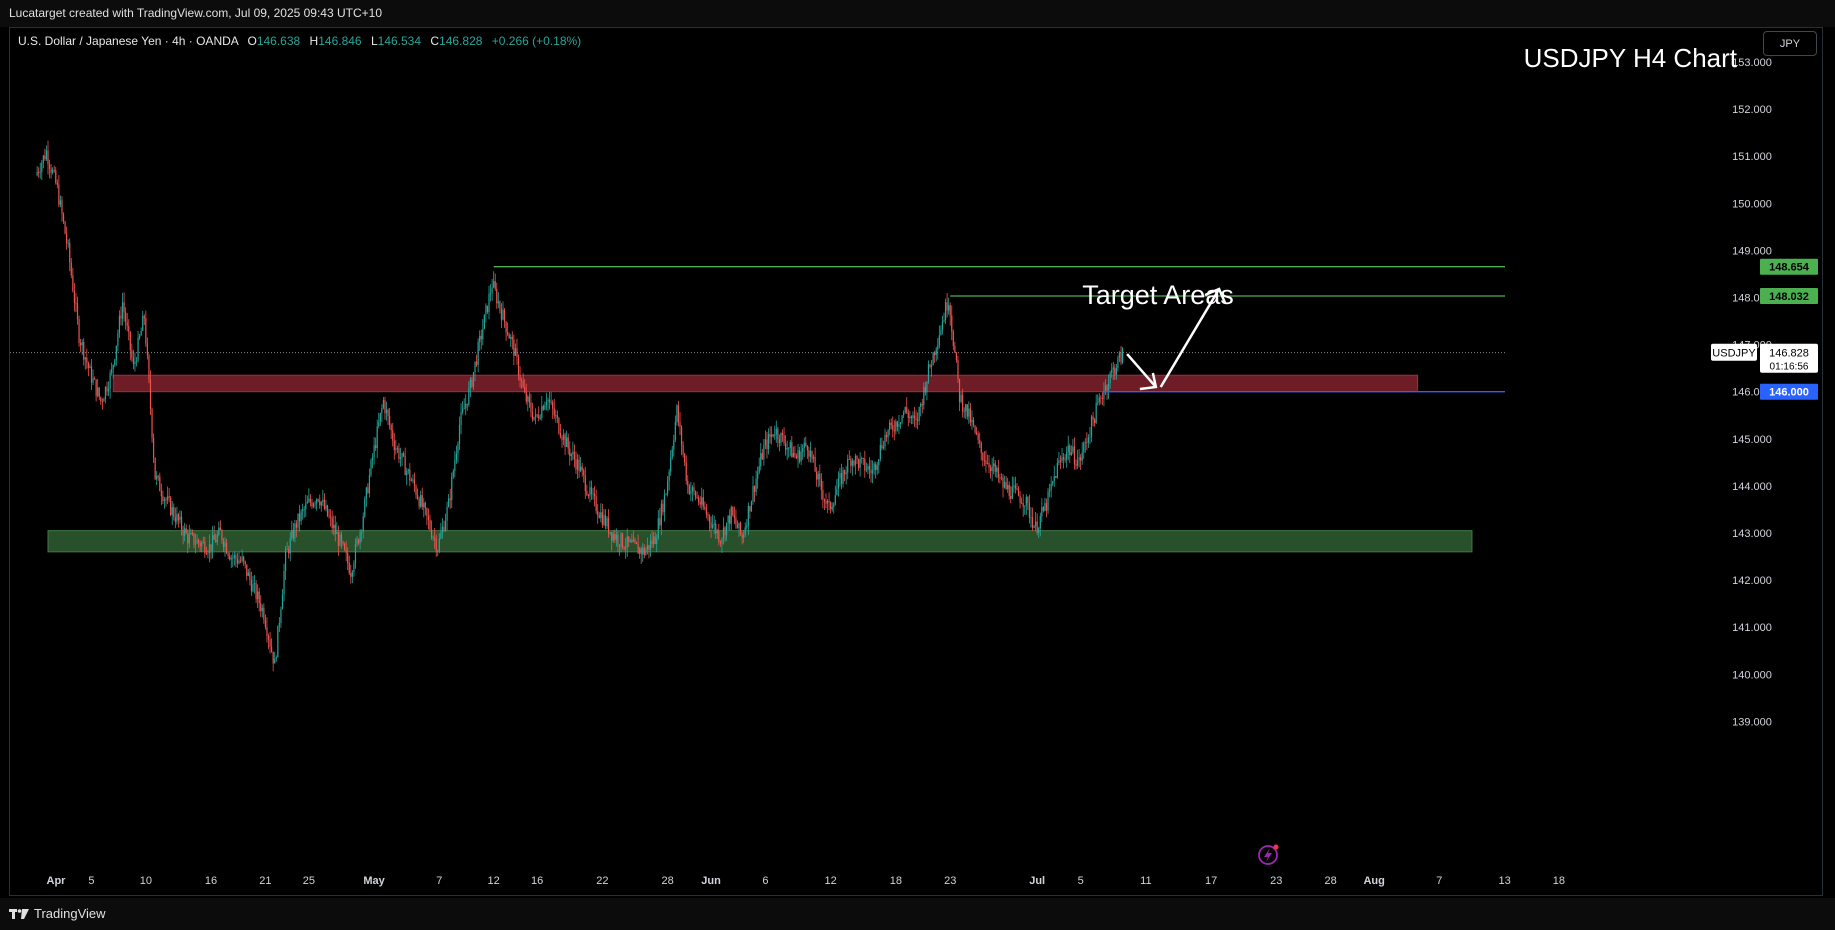 The image size is (1835, 930). What do you see at coordinates (1268, 855) in the screenshot?
I see `lightning-icon` at bounding box center [1268, 855].